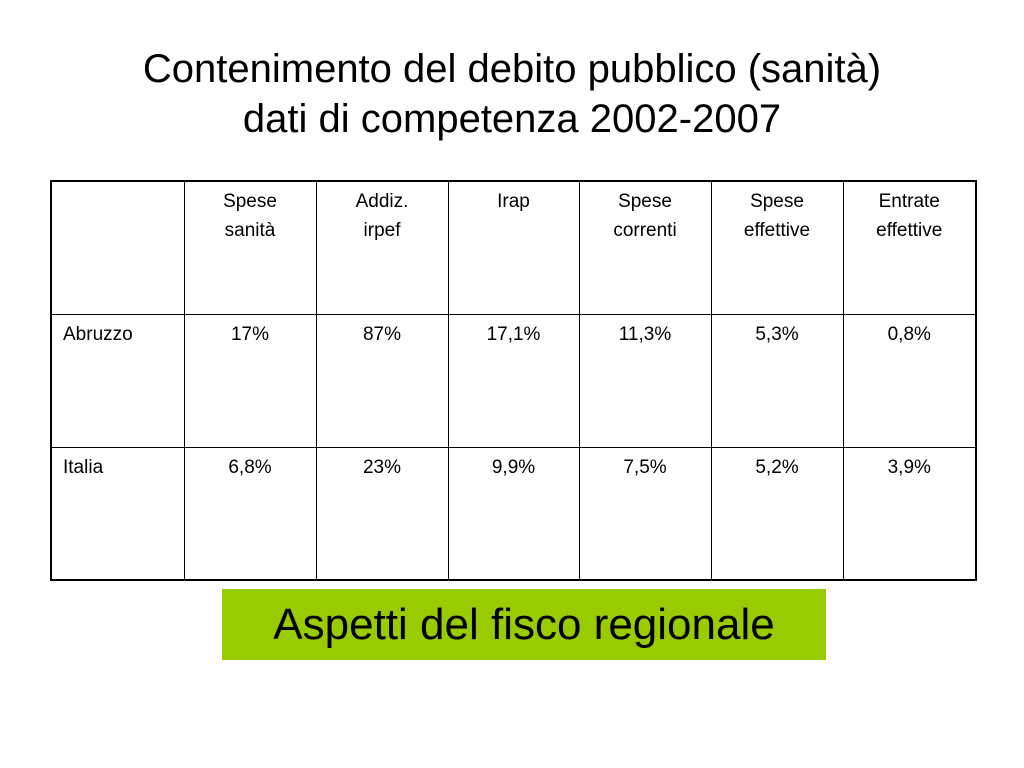 Image resolution: width=1024 pixels, height=768 pixels. Describe the element at coordinates (250, 230) in the screenshot. I see `header-text: sanità` at that location.